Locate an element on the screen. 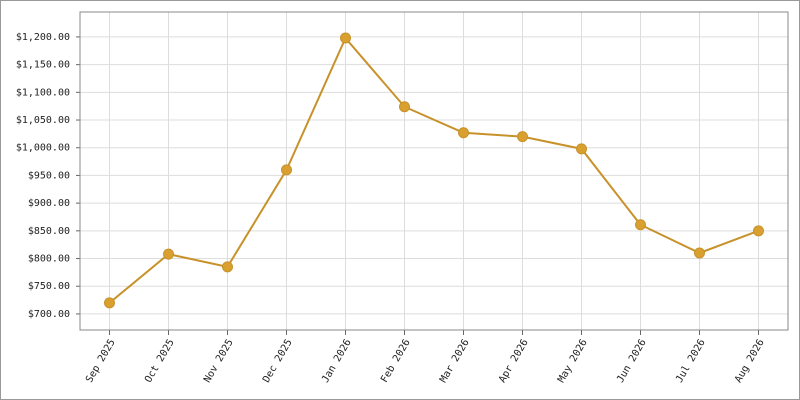  y-tick-label: $700.00 is located at coordinates (49, 314).